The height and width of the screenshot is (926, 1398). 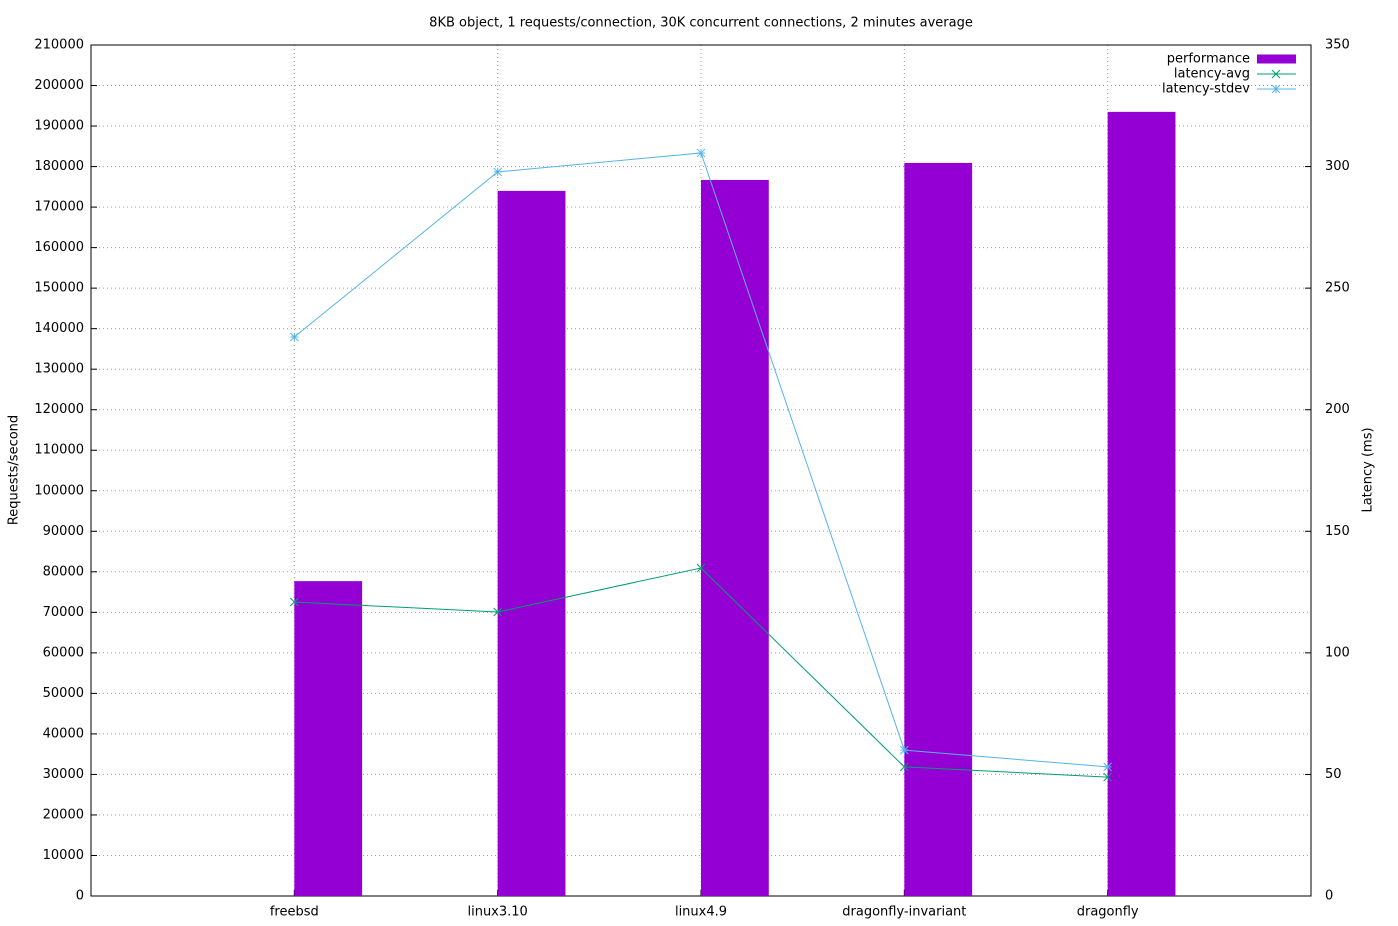 What do you see at coordinates (63, 571) in the screenshot?
I see `y-tick-label: 80000` at bounding box center [63, 571].